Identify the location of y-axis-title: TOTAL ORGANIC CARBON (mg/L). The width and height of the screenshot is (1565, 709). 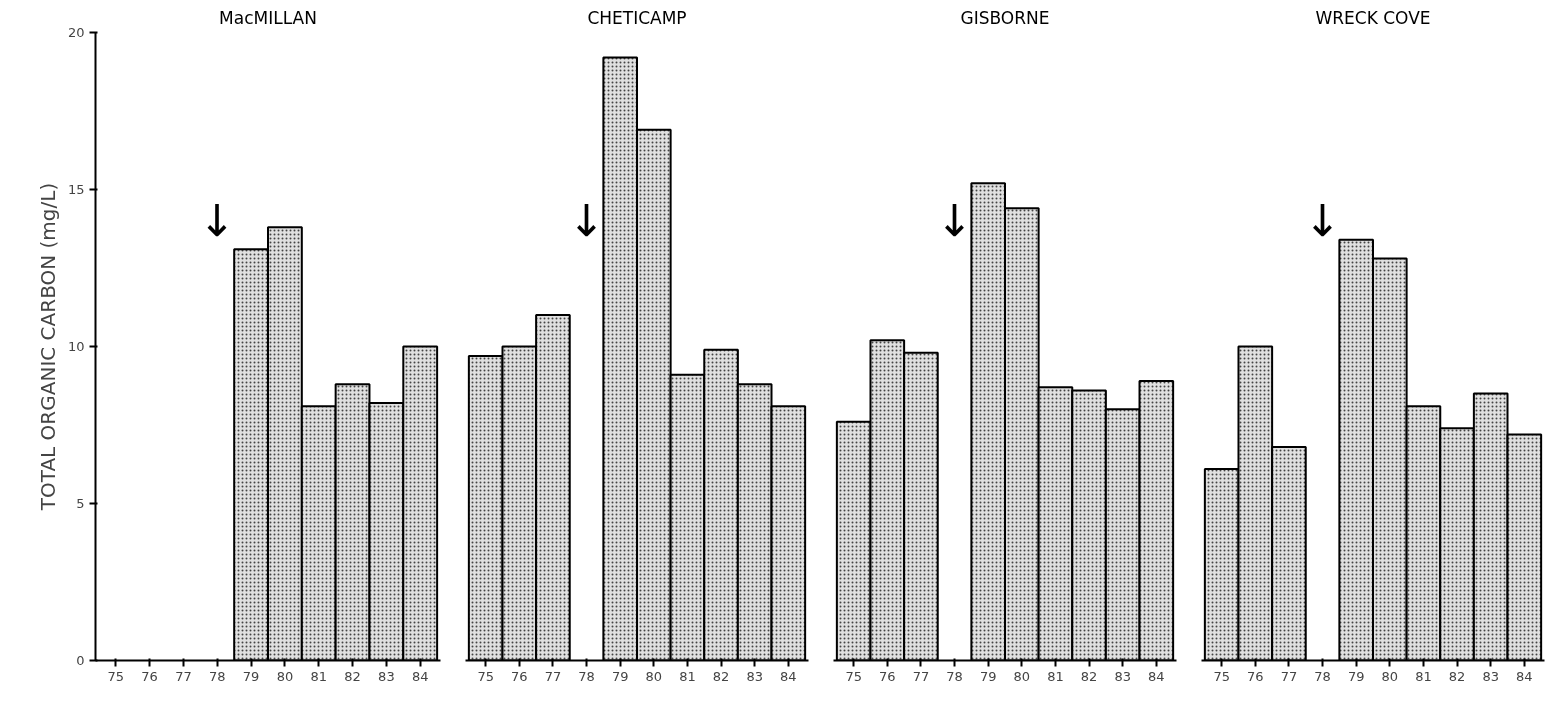
(47, 347).